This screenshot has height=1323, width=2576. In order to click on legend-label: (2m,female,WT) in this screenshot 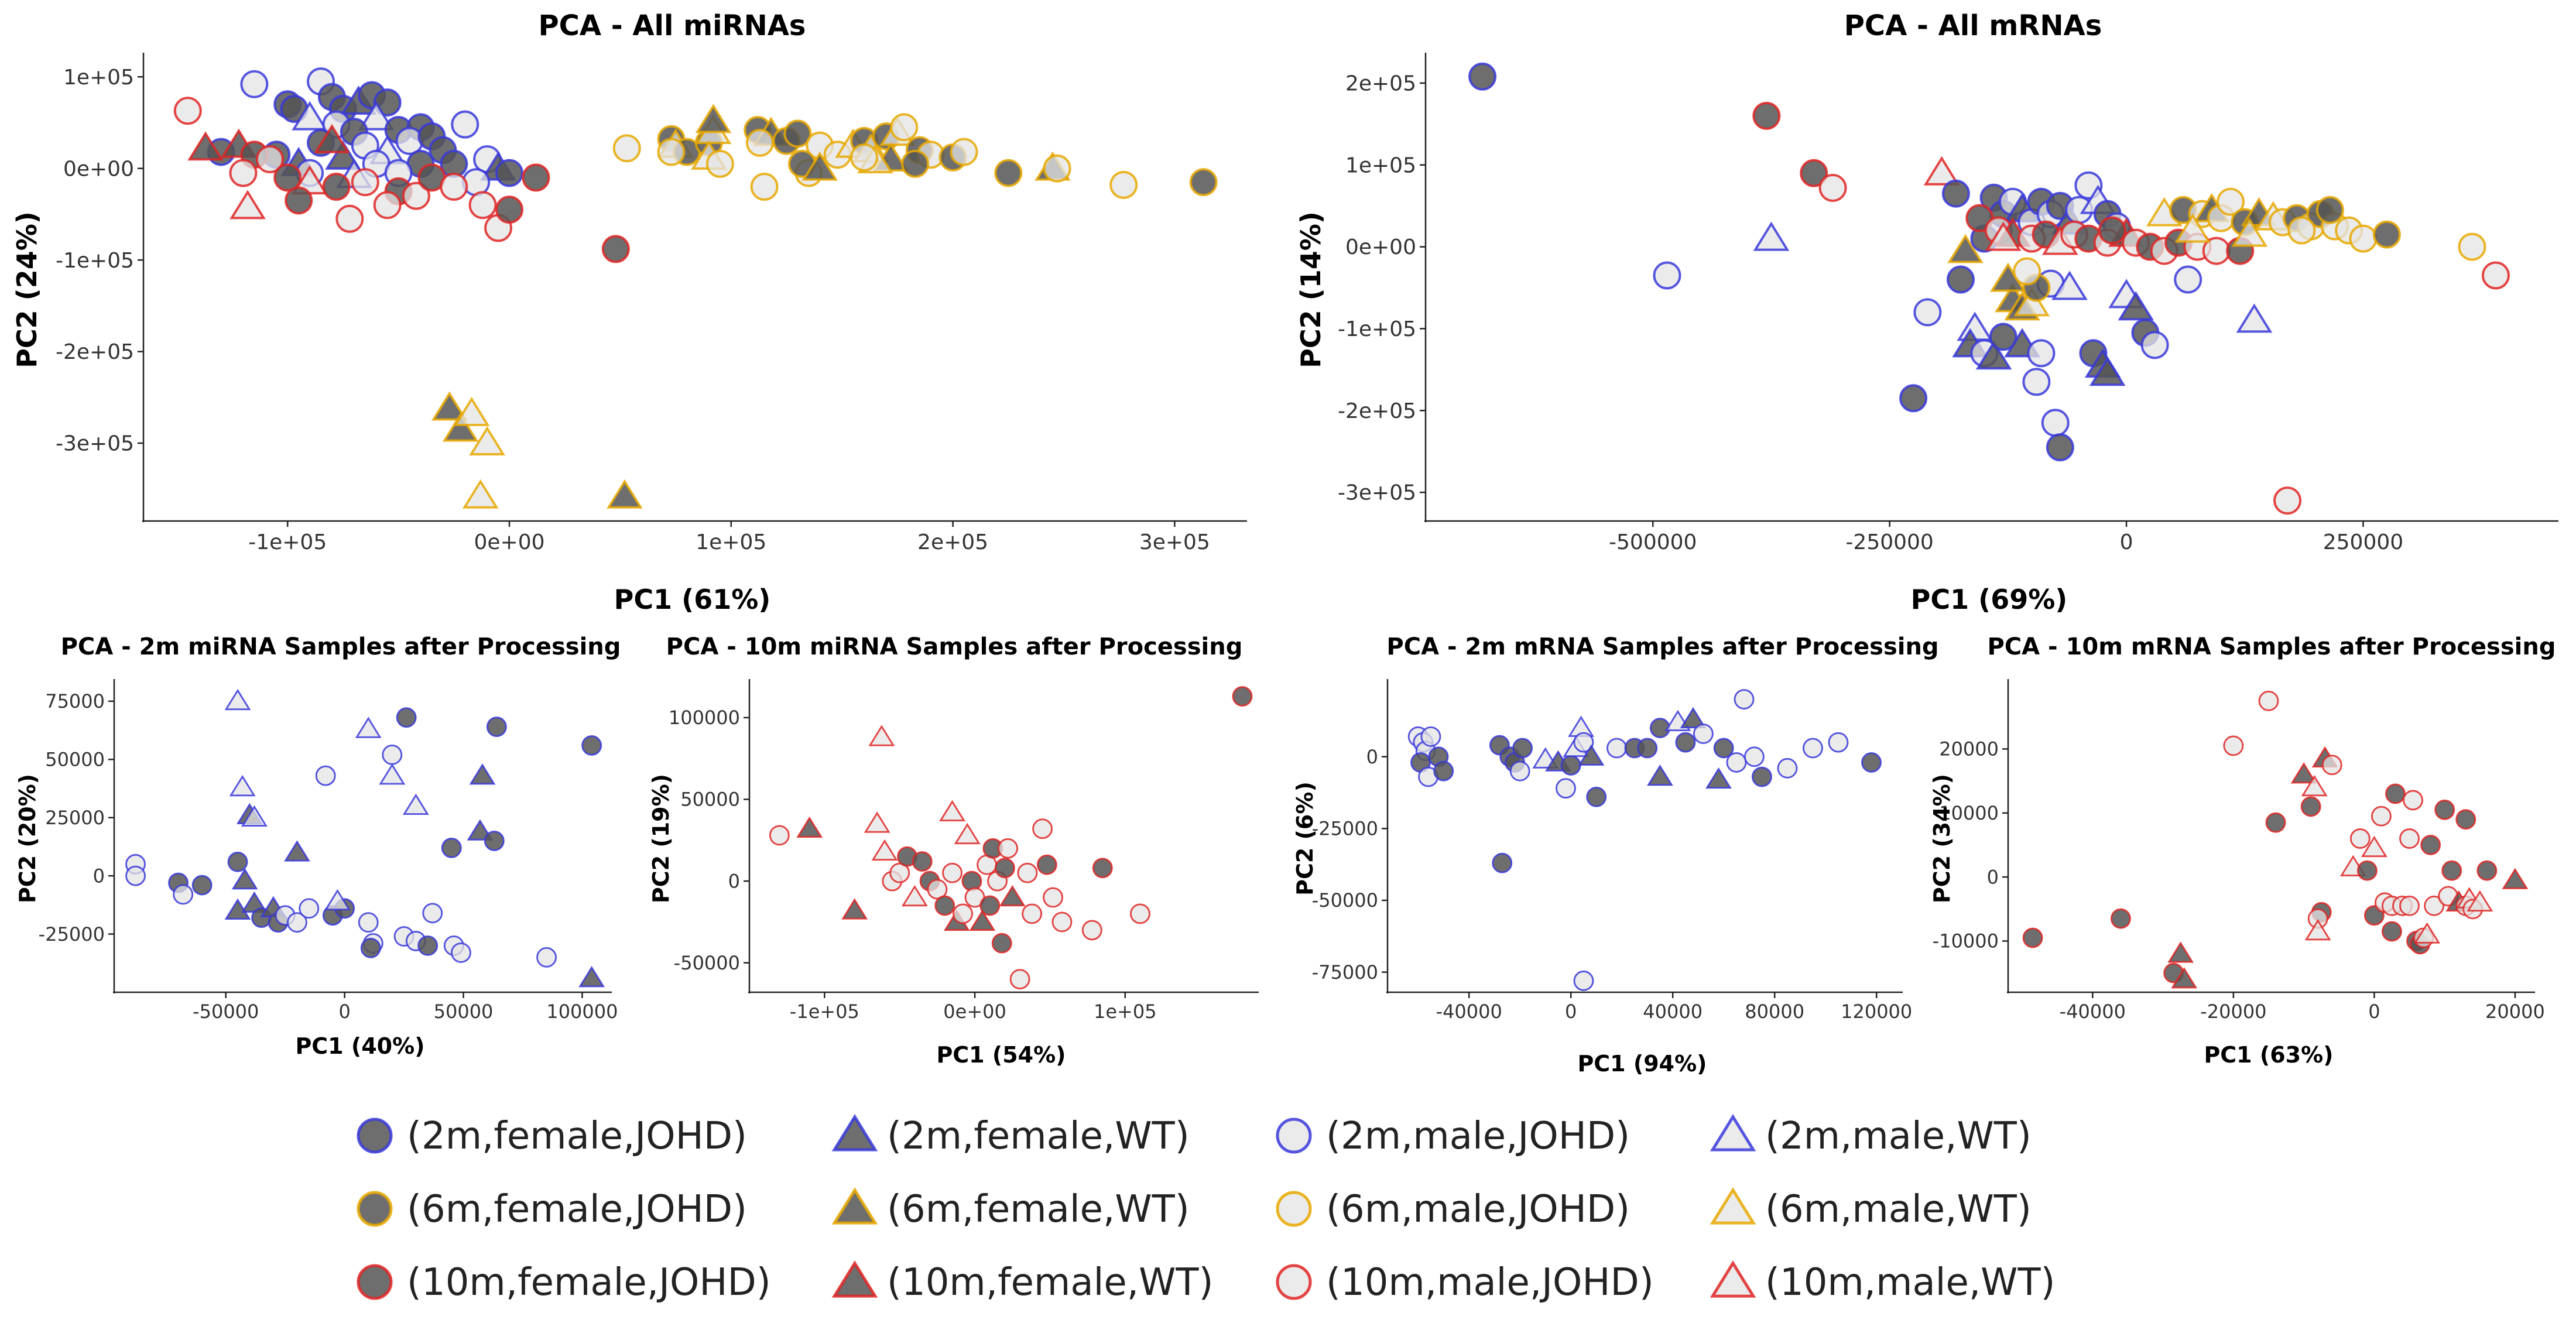, I will do `click(1038, 1136)`.